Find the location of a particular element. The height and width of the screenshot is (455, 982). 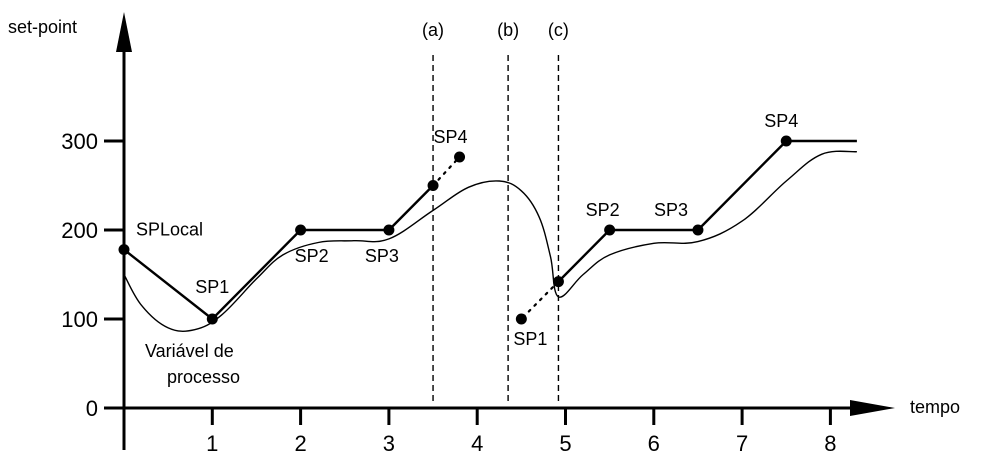

x-tick-label: 5 is located at coordinates (565, 443).